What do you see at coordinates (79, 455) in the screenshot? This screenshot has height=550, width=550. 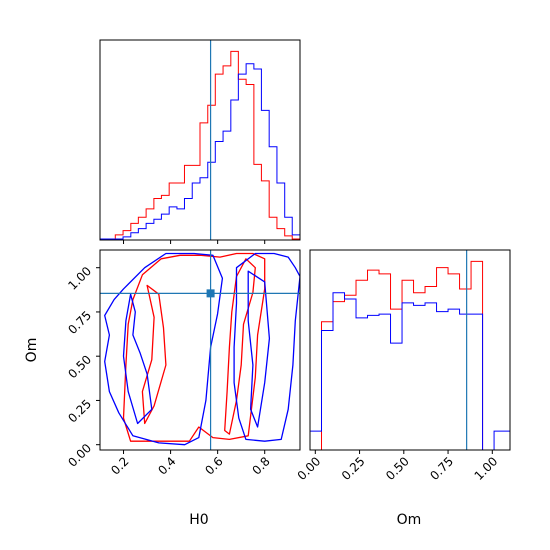 I see `om-y-tick-label: 0.00` at bounding box center [79, 455].